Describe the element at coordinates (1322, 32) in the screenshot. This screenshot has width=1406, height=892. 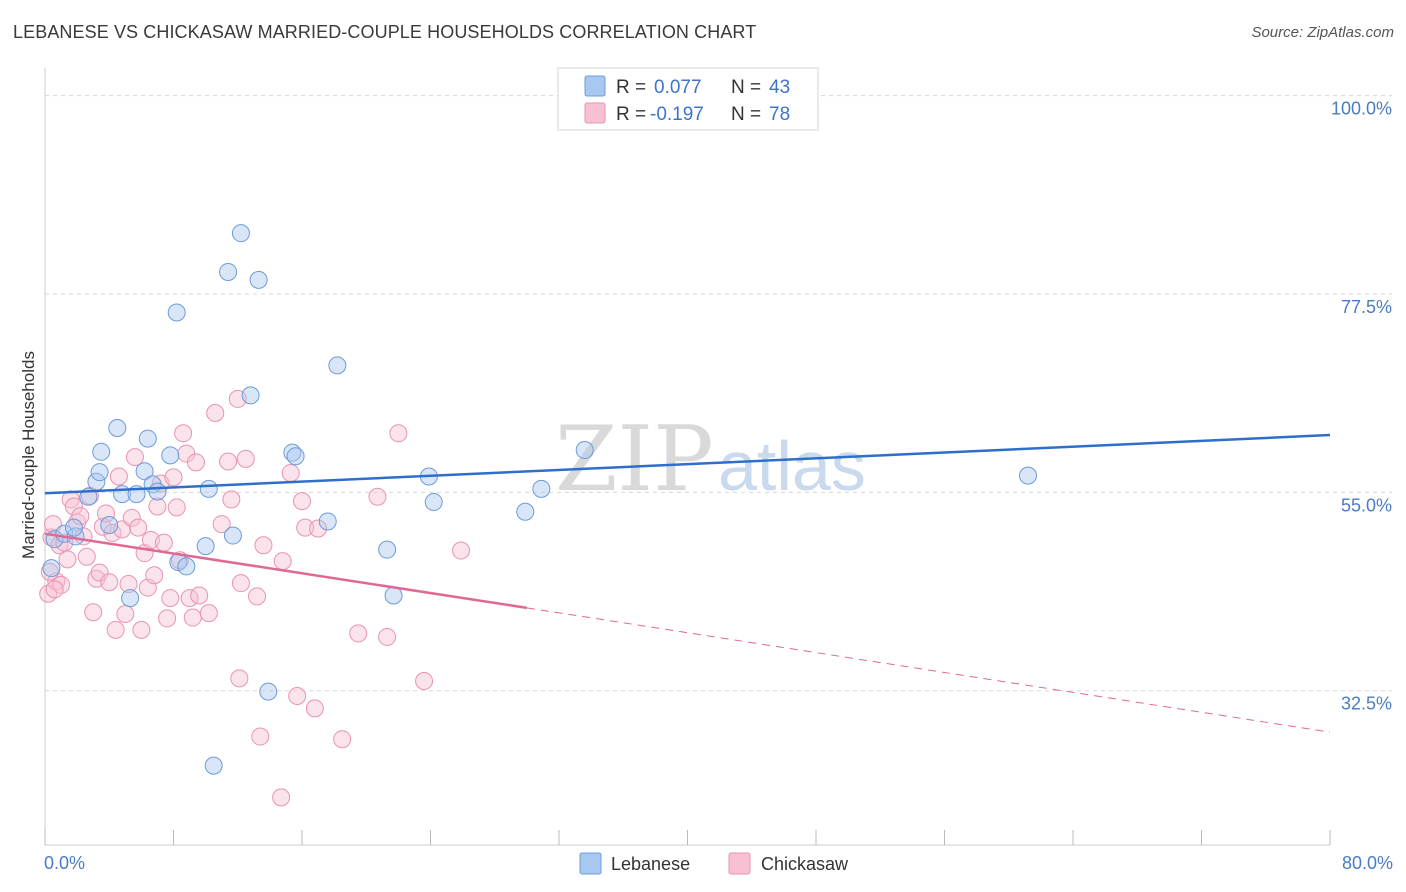
I see `source-label: Source: ZipAtlas.com` at that location.